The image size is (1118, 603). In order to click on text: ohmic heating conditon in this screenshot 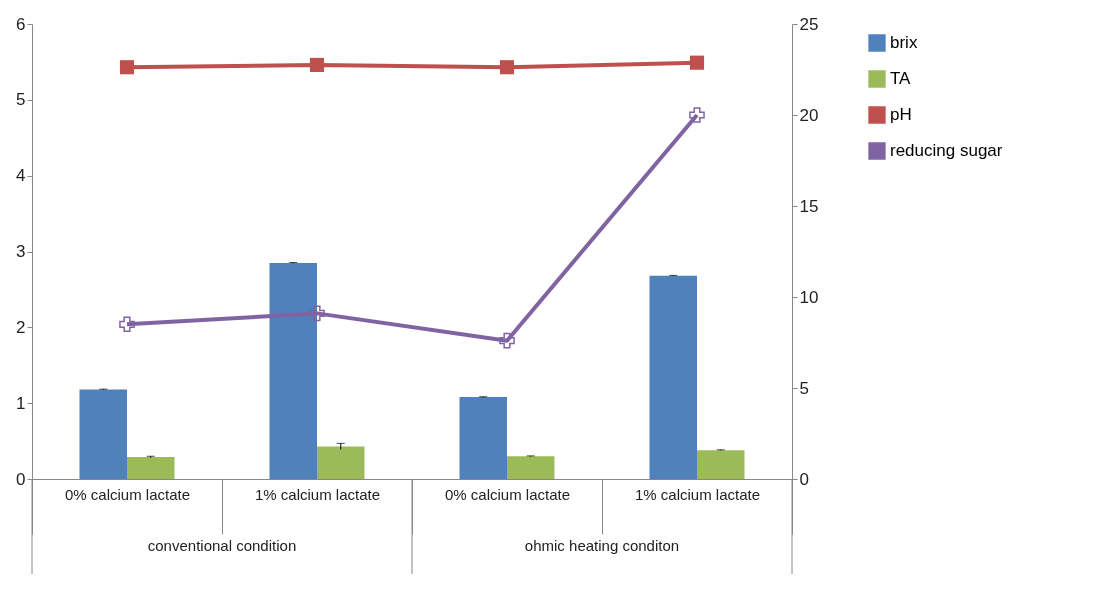, I will do `click(602, 545)`.